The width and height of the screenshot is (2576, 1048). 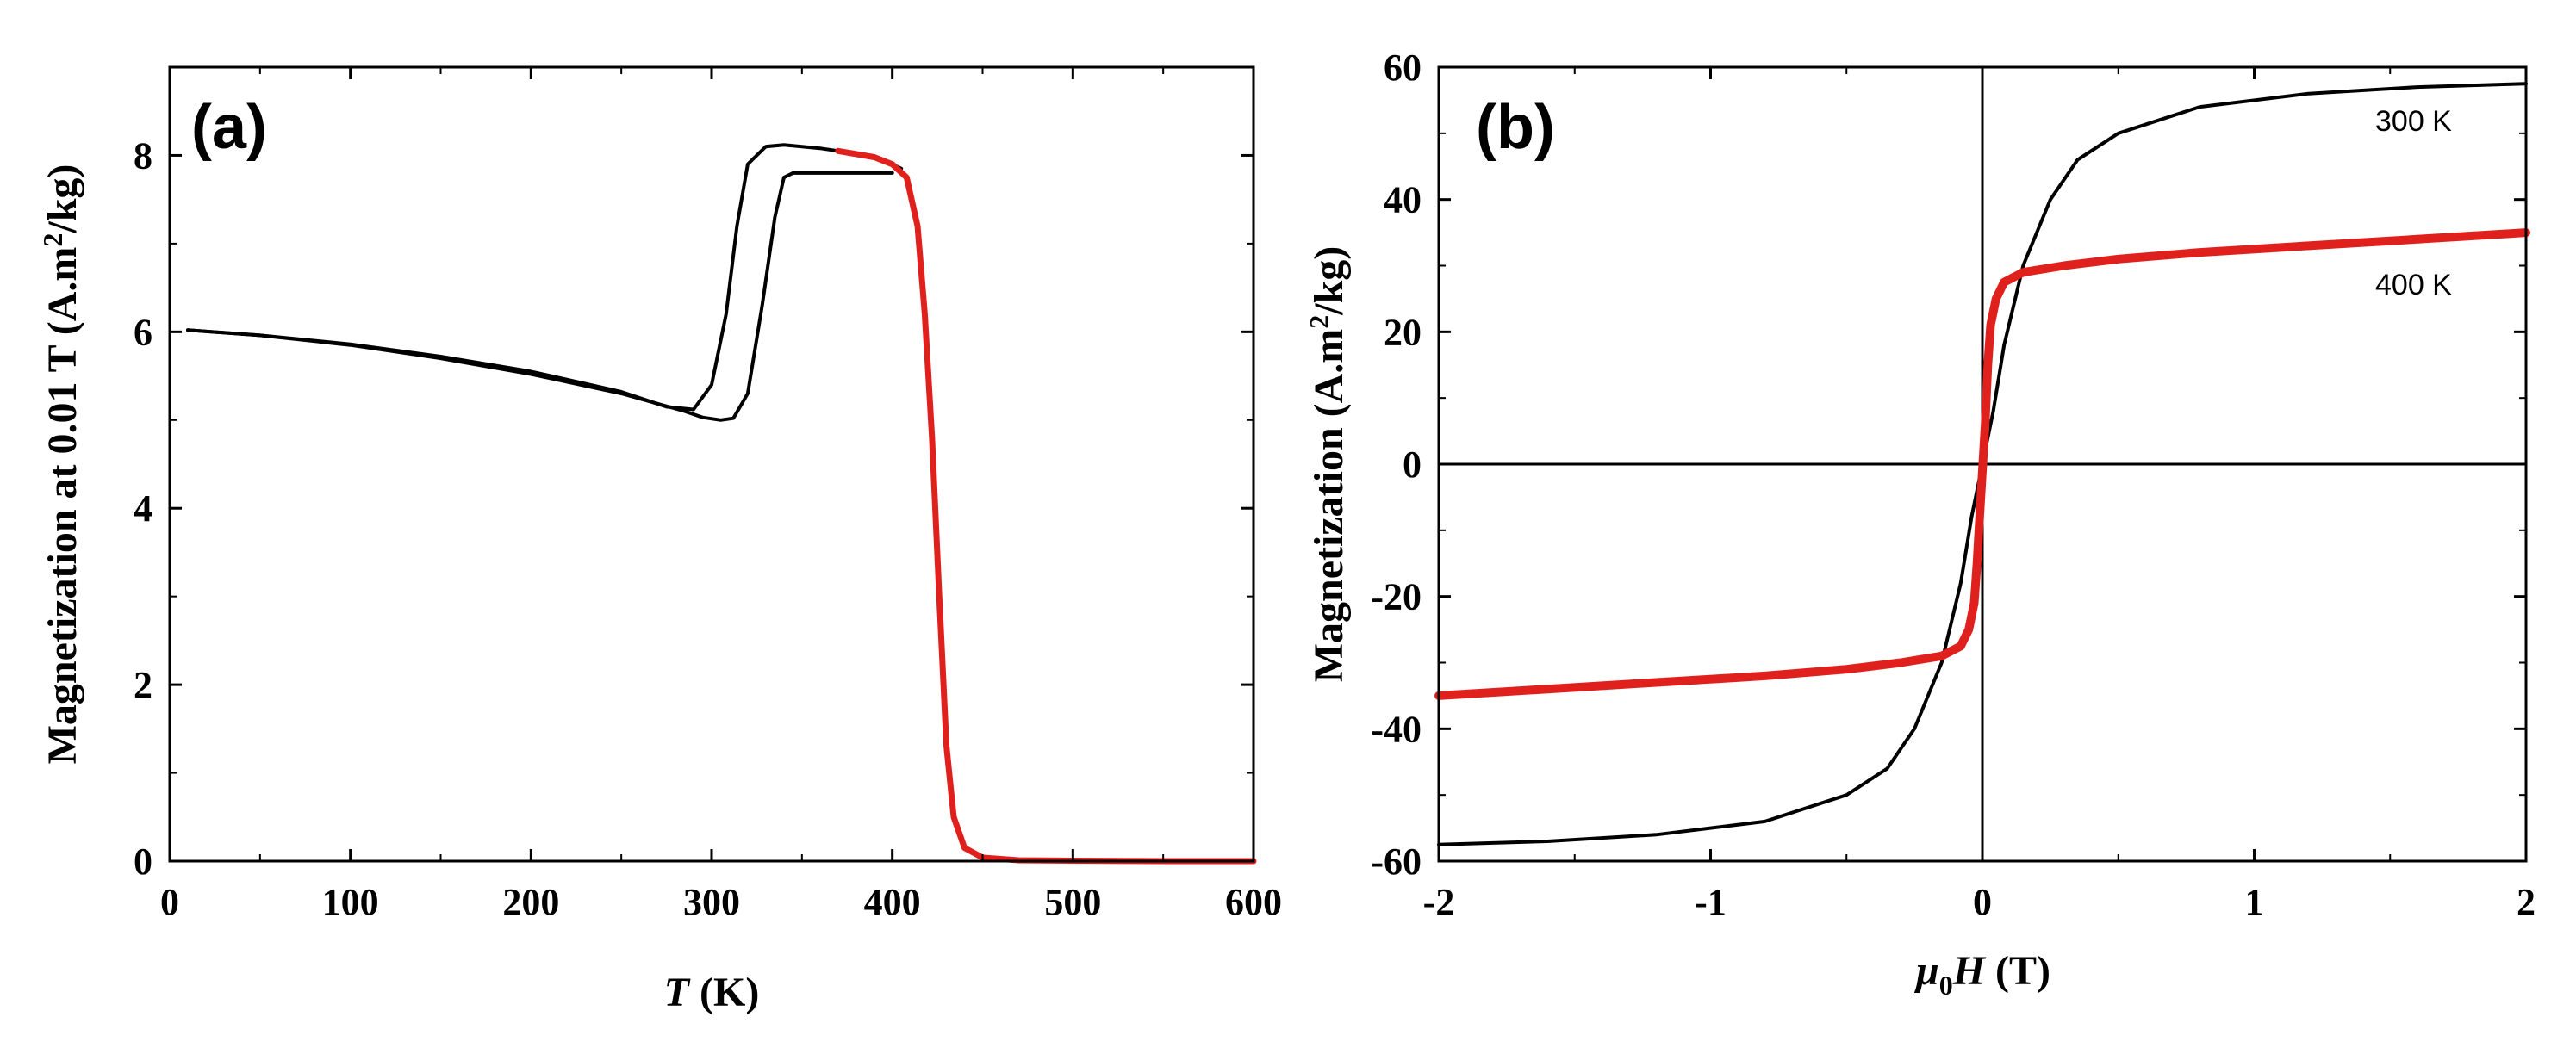 I want to click on panel-a-xtick-label: 600, so click(x=1254, y=902).